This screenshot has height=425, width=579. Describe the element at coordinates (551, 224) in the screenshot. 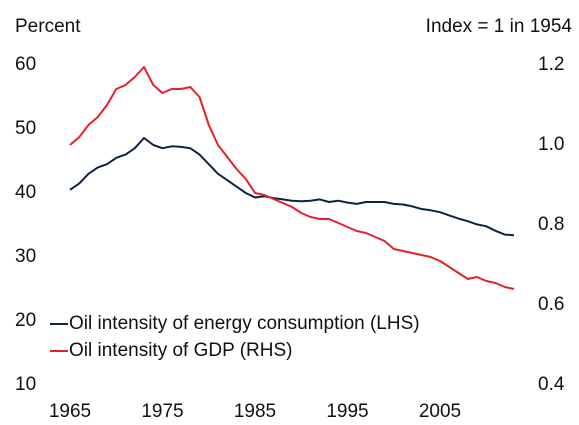

I see `y2-tick-label: 0.8` at that location.